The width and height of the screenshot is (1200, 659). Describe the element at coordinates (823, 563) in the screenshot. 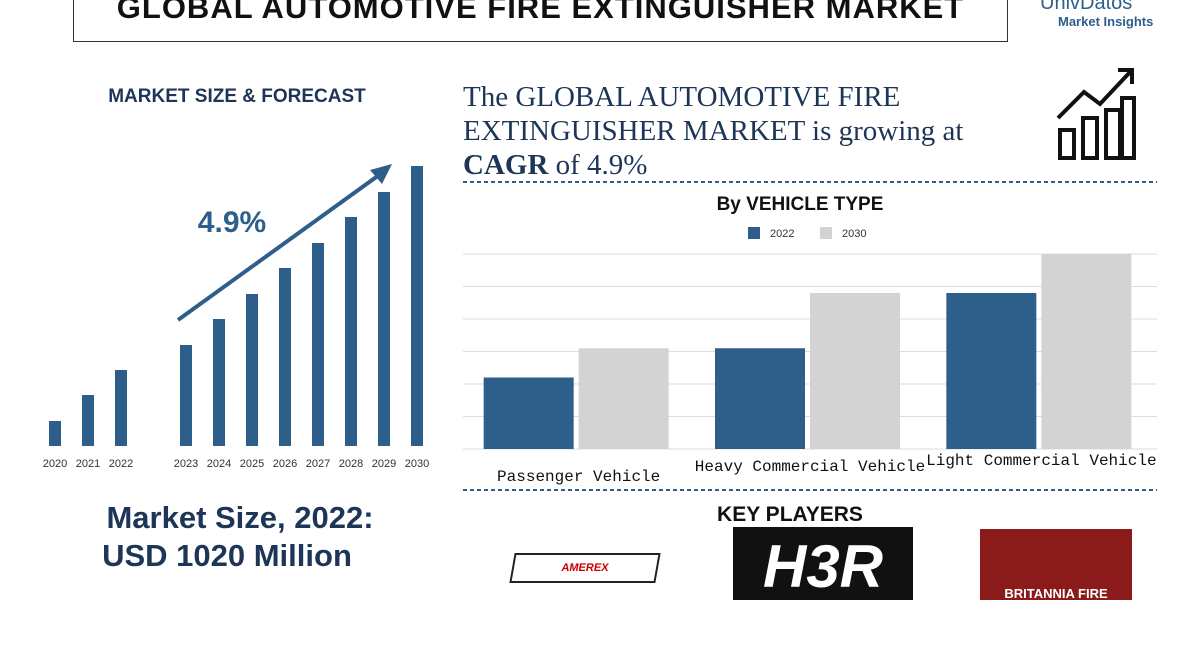

I see `player-logo: H3R` at that location.